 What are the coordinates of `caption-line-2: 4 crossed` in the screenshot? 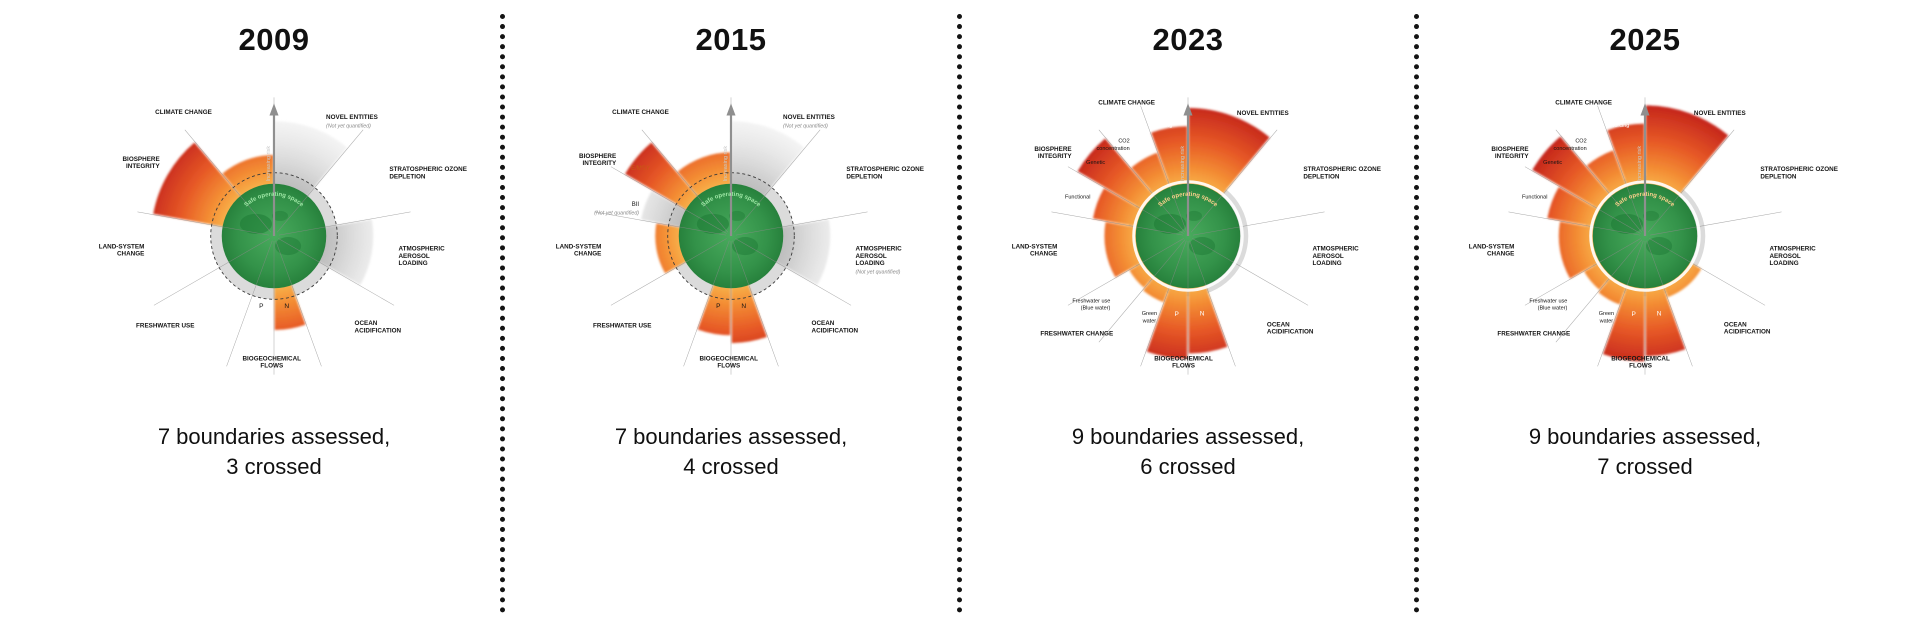 It's located at (731, 466).